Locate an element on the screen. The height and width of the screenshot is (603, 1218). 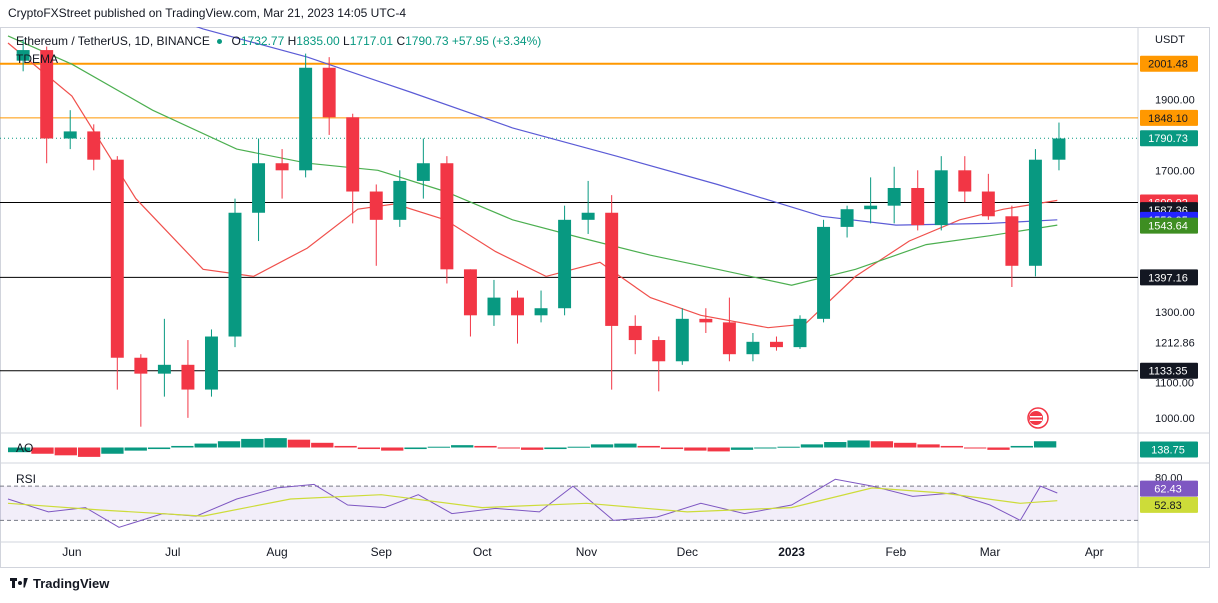
x-tick-label: Jun is located at coordinates (71, 552).